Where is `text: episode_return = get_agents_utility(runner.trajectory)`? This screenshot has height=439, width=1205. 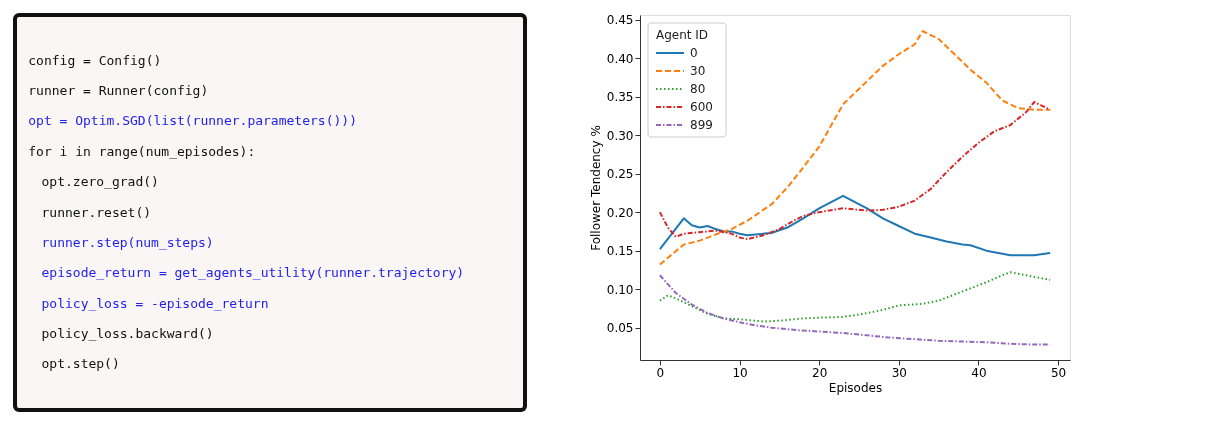 text: episode_return = get_agents_utility(runner.trajectory) is located at coordinates (253, 273).